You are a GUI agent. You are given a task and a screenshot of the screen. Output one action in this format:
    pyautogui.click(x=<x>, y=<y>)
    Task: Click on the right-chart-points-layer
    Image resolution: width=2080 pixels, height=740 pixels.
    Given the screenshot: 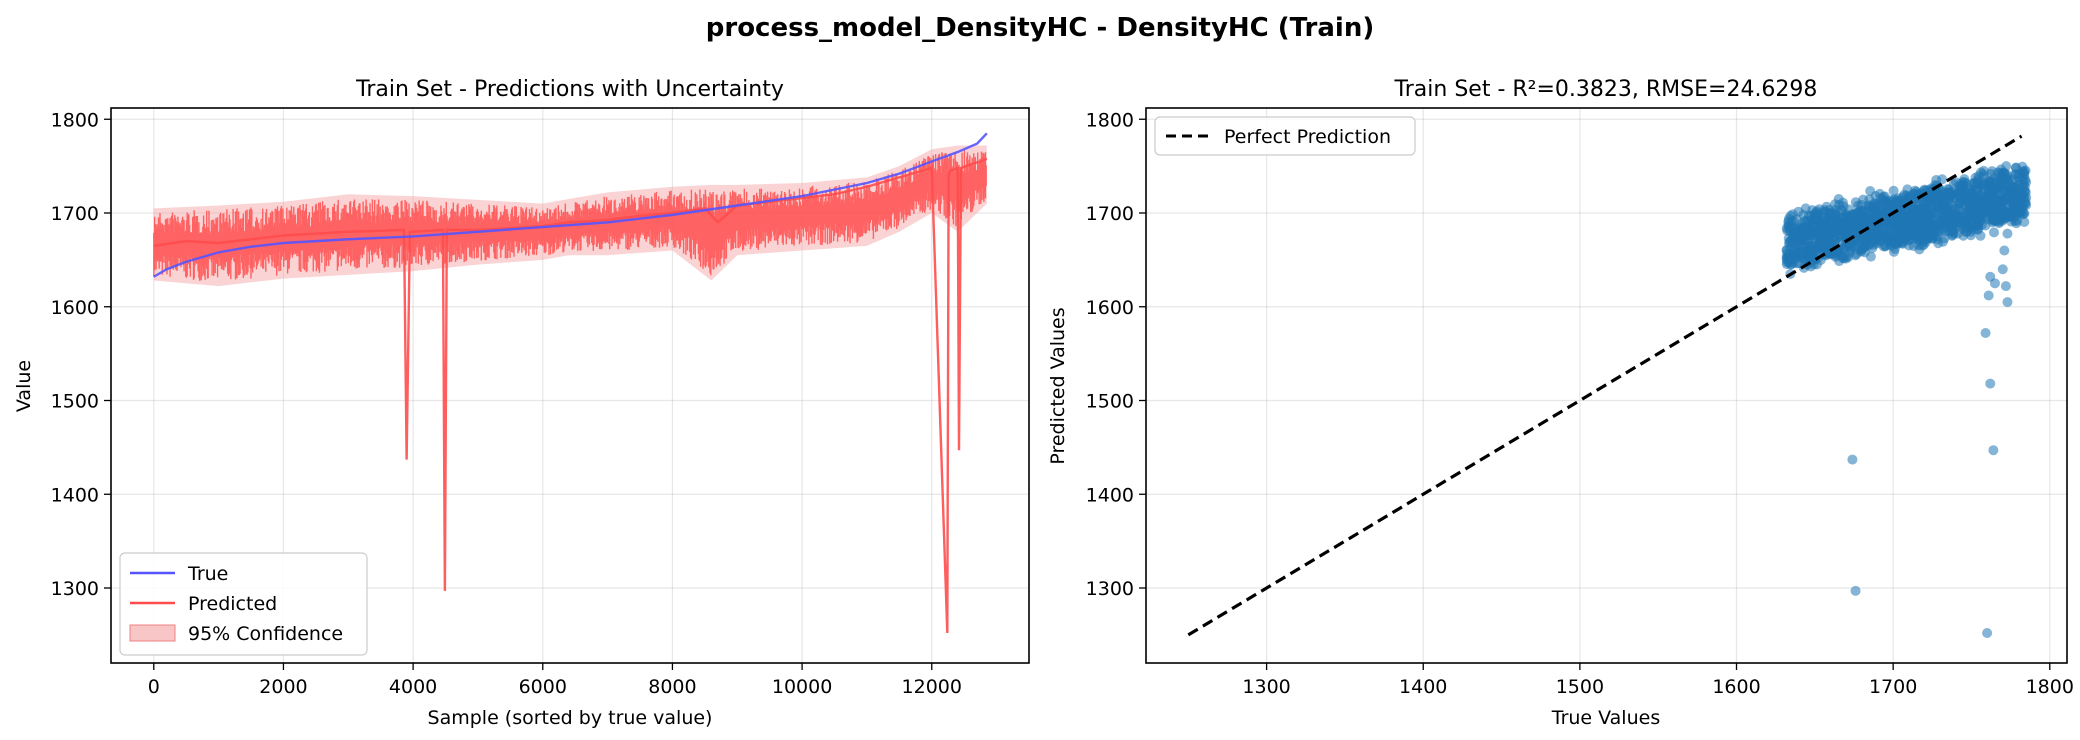 What is the action you would take?
    pyautogui.click(x=1906, y=399)
    